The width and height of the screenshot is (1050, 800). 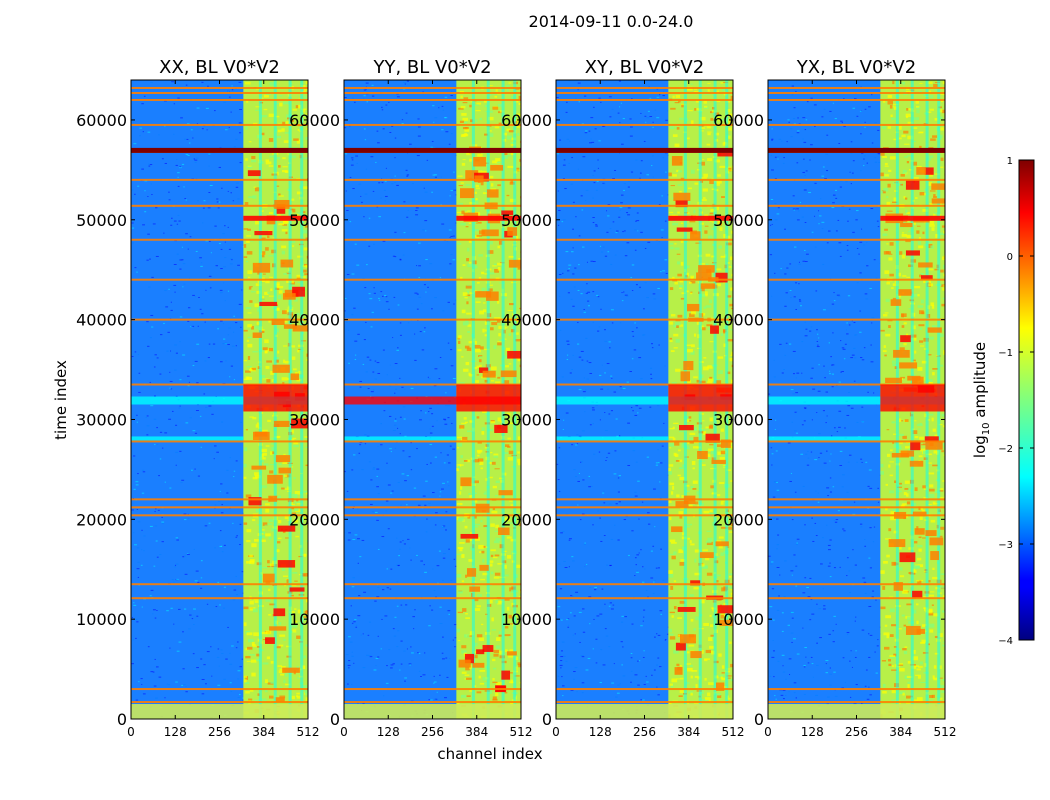 What do you see at coordinates (431, 67) in the screenshot?
I see `panel-title: YY, BL V0*V2` at bounding box center [431, 67].